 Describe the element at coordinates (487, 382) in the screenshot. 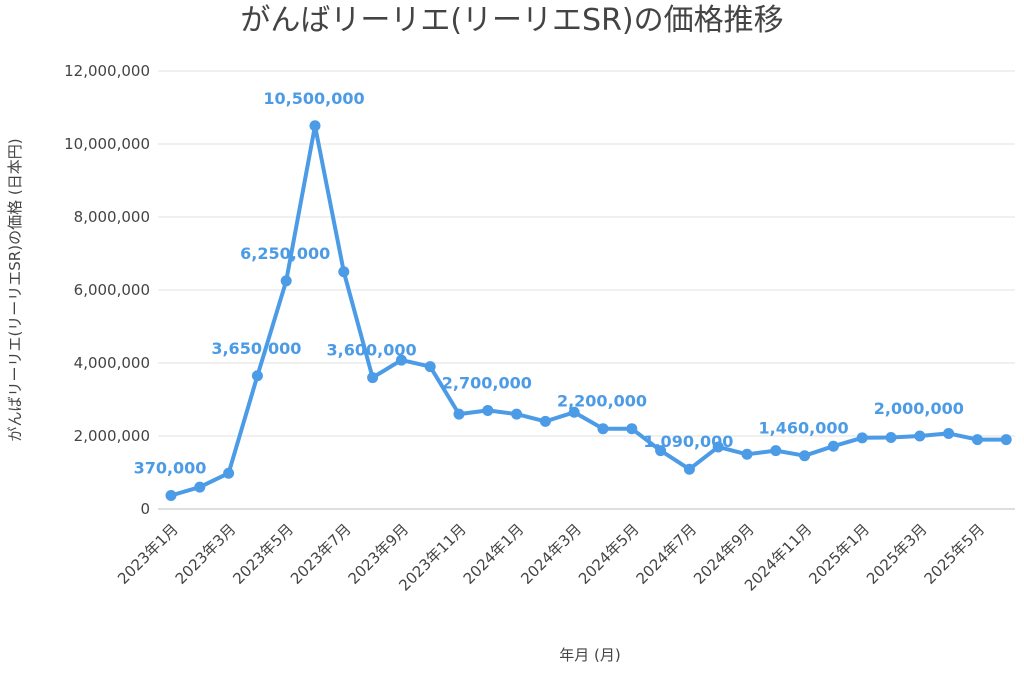

I see `data-label: 2,700,000` at that location.